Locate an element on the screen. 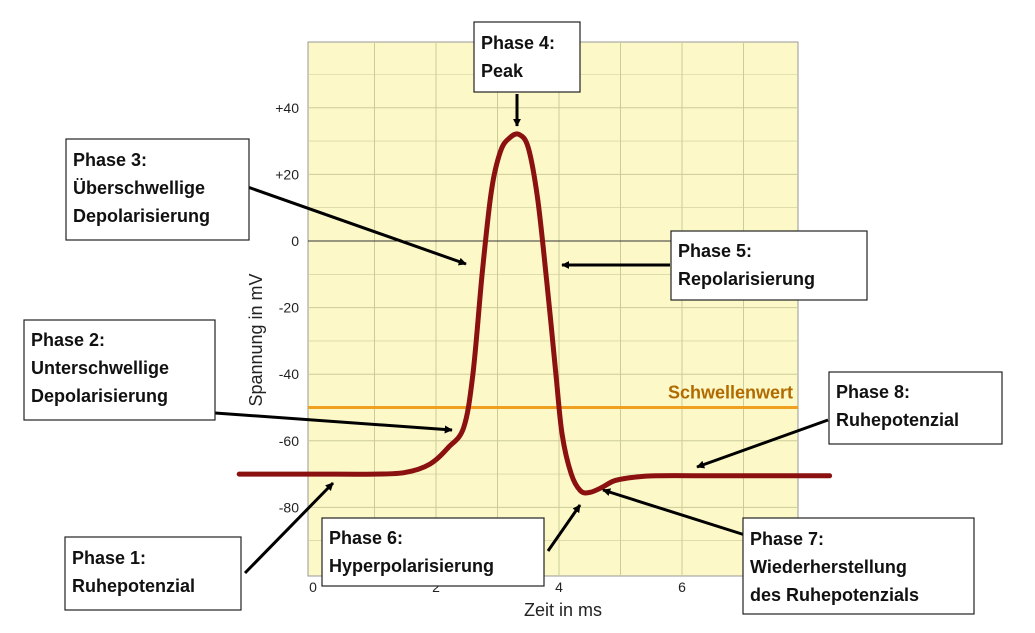 This screenshot has height=633, width=1035. y-tick-label: +40 is located at coordinates (287, 108).